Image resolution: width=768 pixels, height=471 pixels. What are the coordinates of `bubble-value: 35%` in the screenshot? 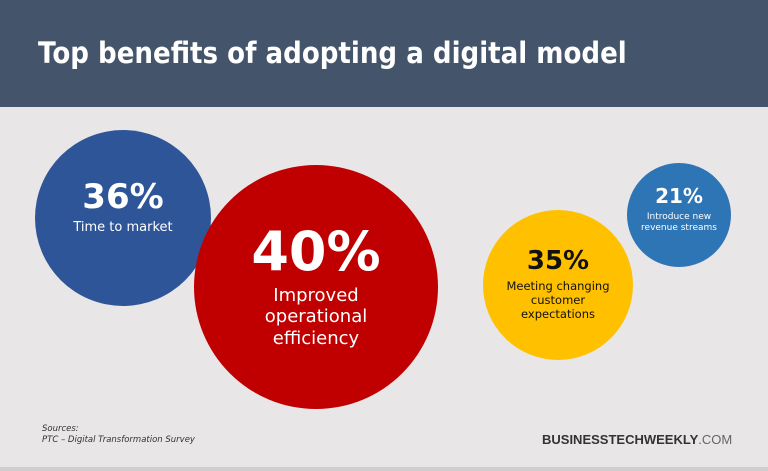 It's located at (558, 261).